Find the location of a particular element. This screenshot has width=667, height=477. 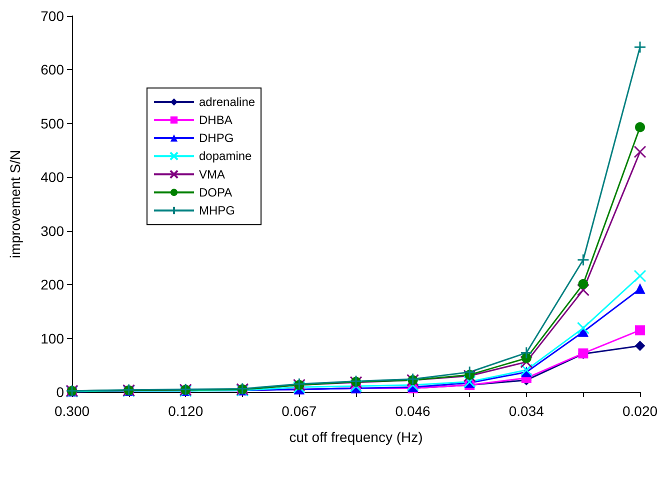

y-tick-label: 0 is located at coordinates (60, 392).